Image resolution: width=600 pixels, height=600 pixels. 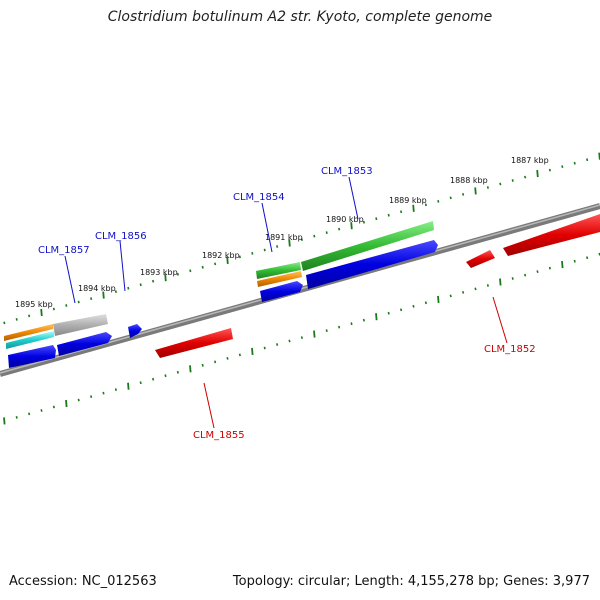 What do you see at coordinates (80, 325) in the screenshot?
I see `misc-feature` at bounding box center [80, 325].